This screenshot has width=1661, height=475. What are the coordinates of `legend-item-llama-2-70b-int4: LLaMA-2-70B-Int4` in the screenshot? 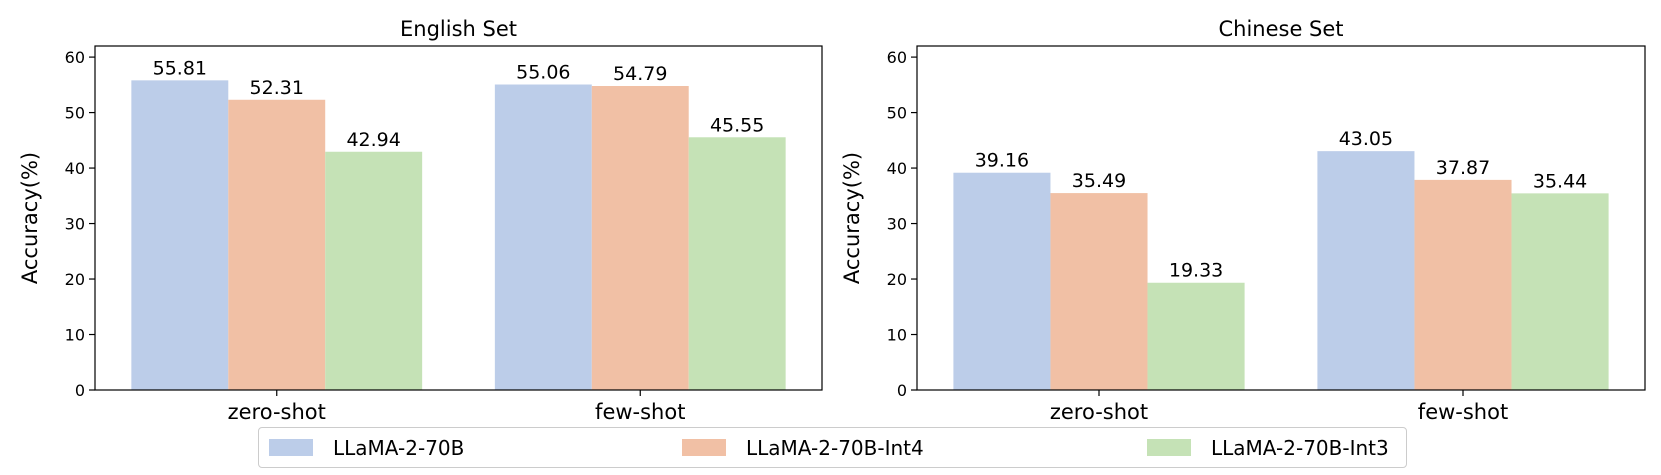 It's located at (803, 447).